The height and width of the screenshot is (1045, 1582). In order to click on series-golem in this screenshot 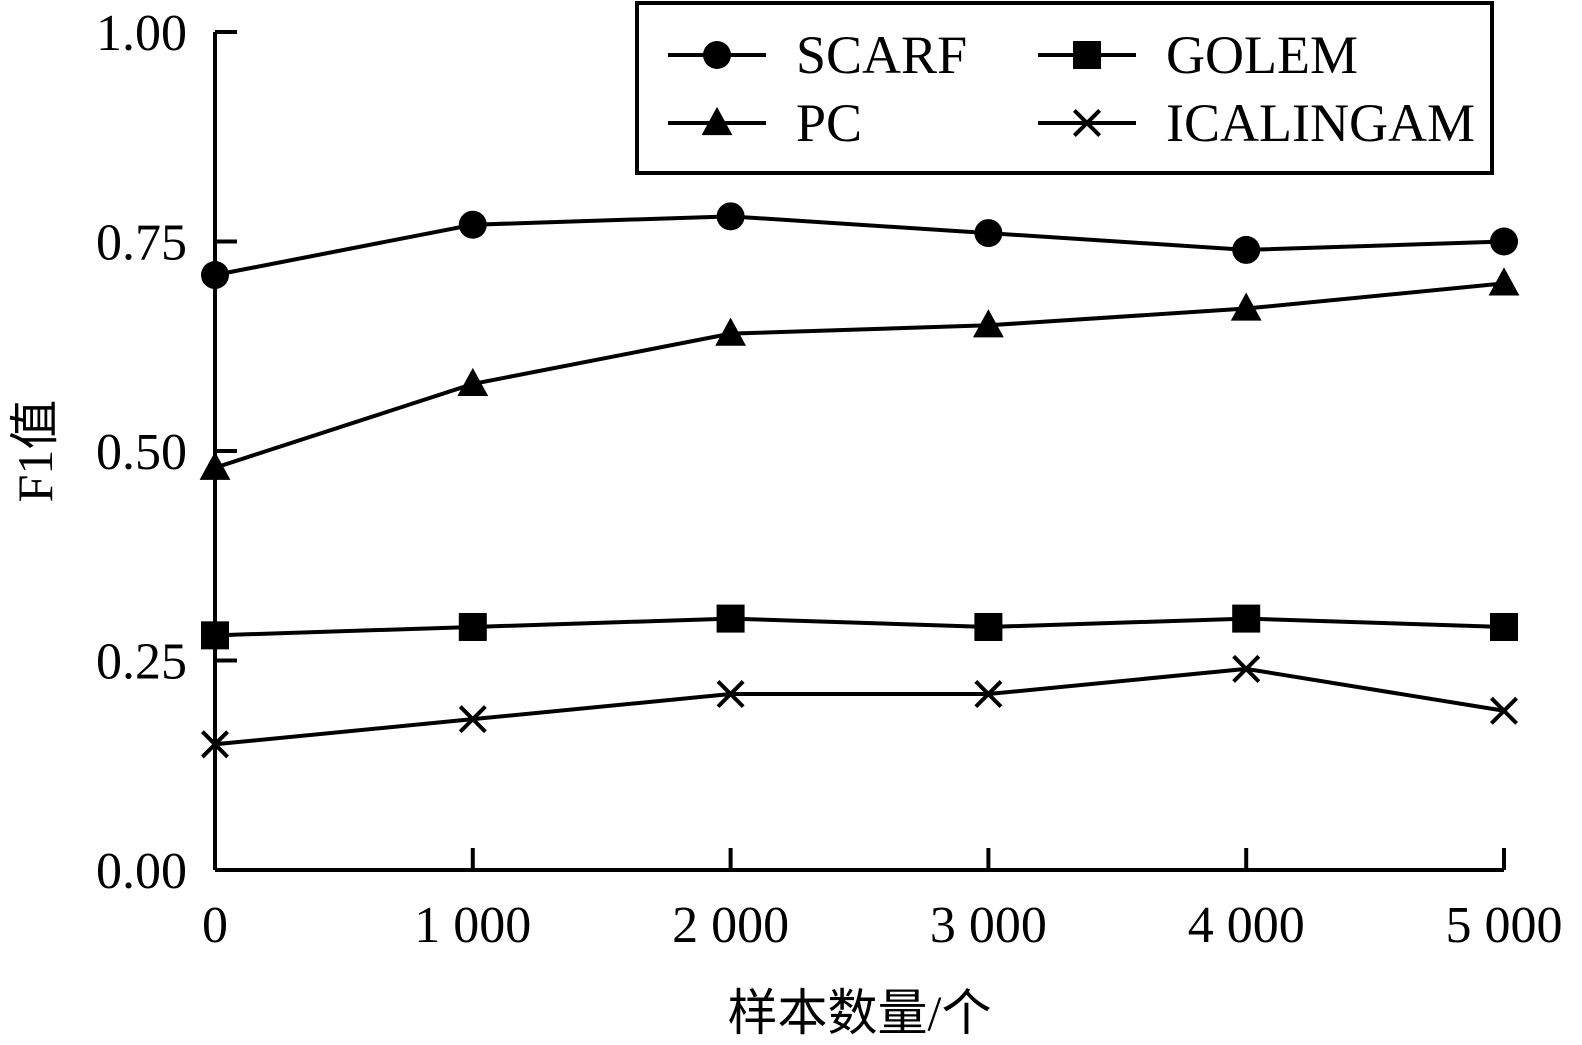, I will do `click(859, 627)`.